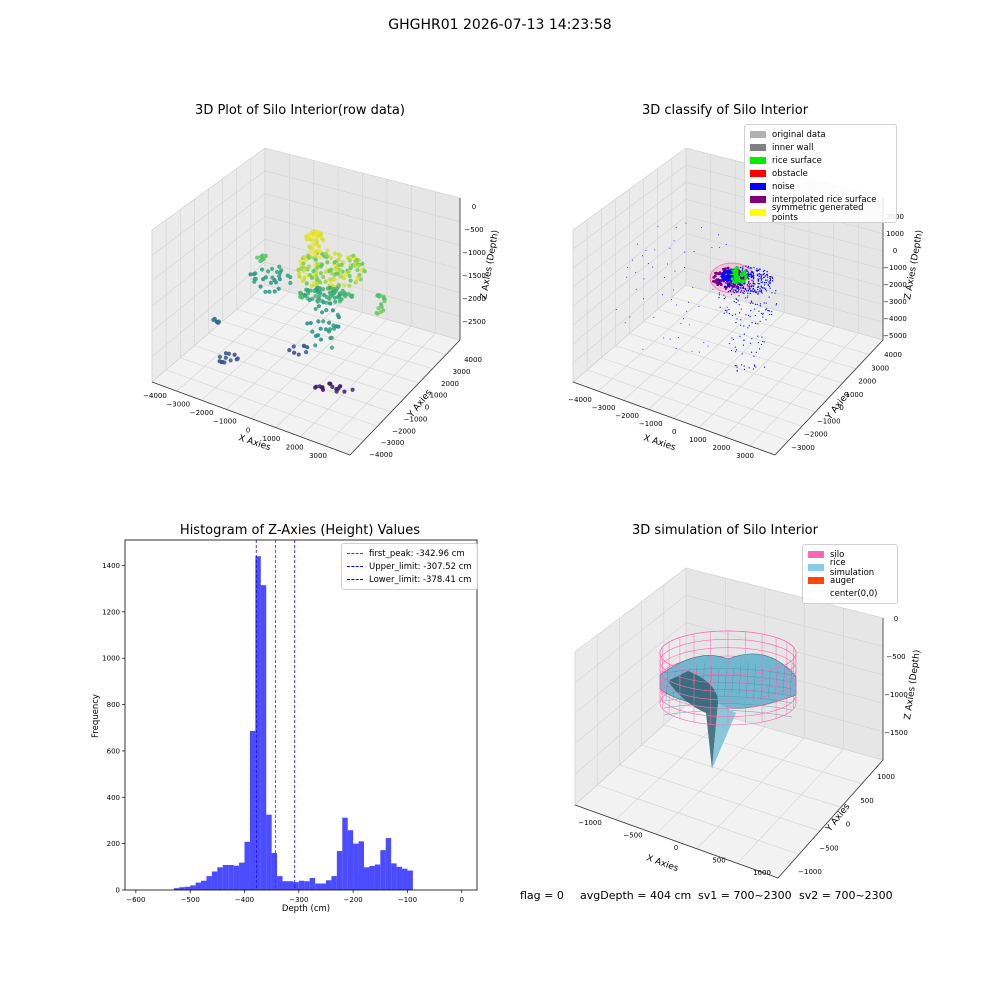  What do you see at coordinates (803, 448) in the screenshot?
I see `classify-y-tick-label: −3000` at bounding box center [803, 448].